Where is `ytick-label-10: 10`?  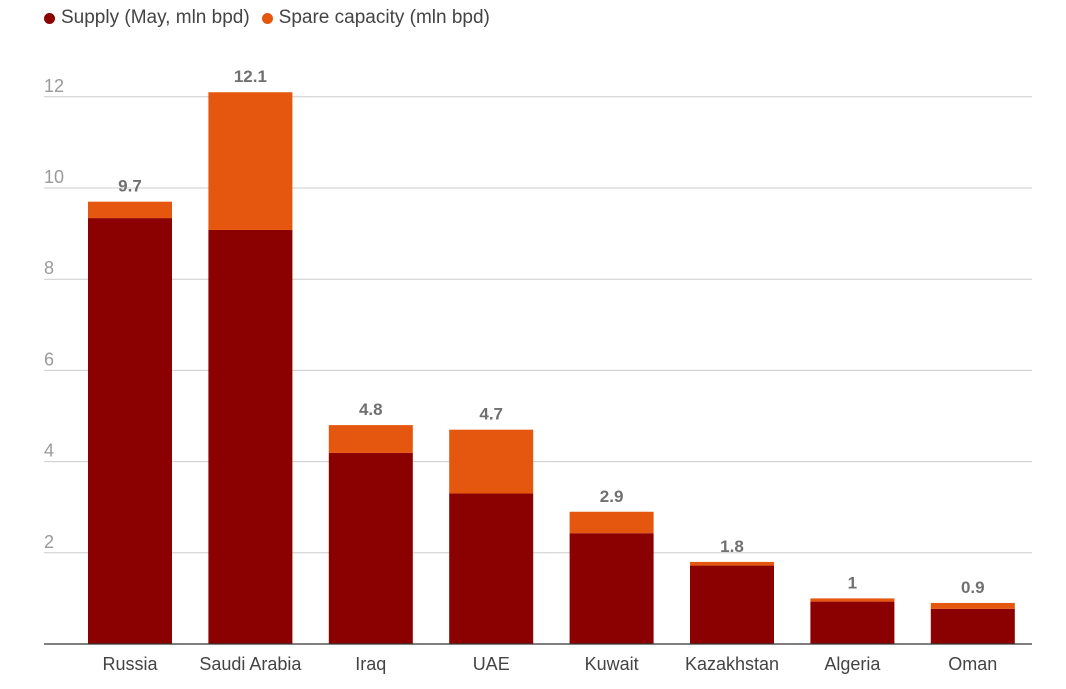
ytick-label-10: 10 is located at coordinates (54, 177).